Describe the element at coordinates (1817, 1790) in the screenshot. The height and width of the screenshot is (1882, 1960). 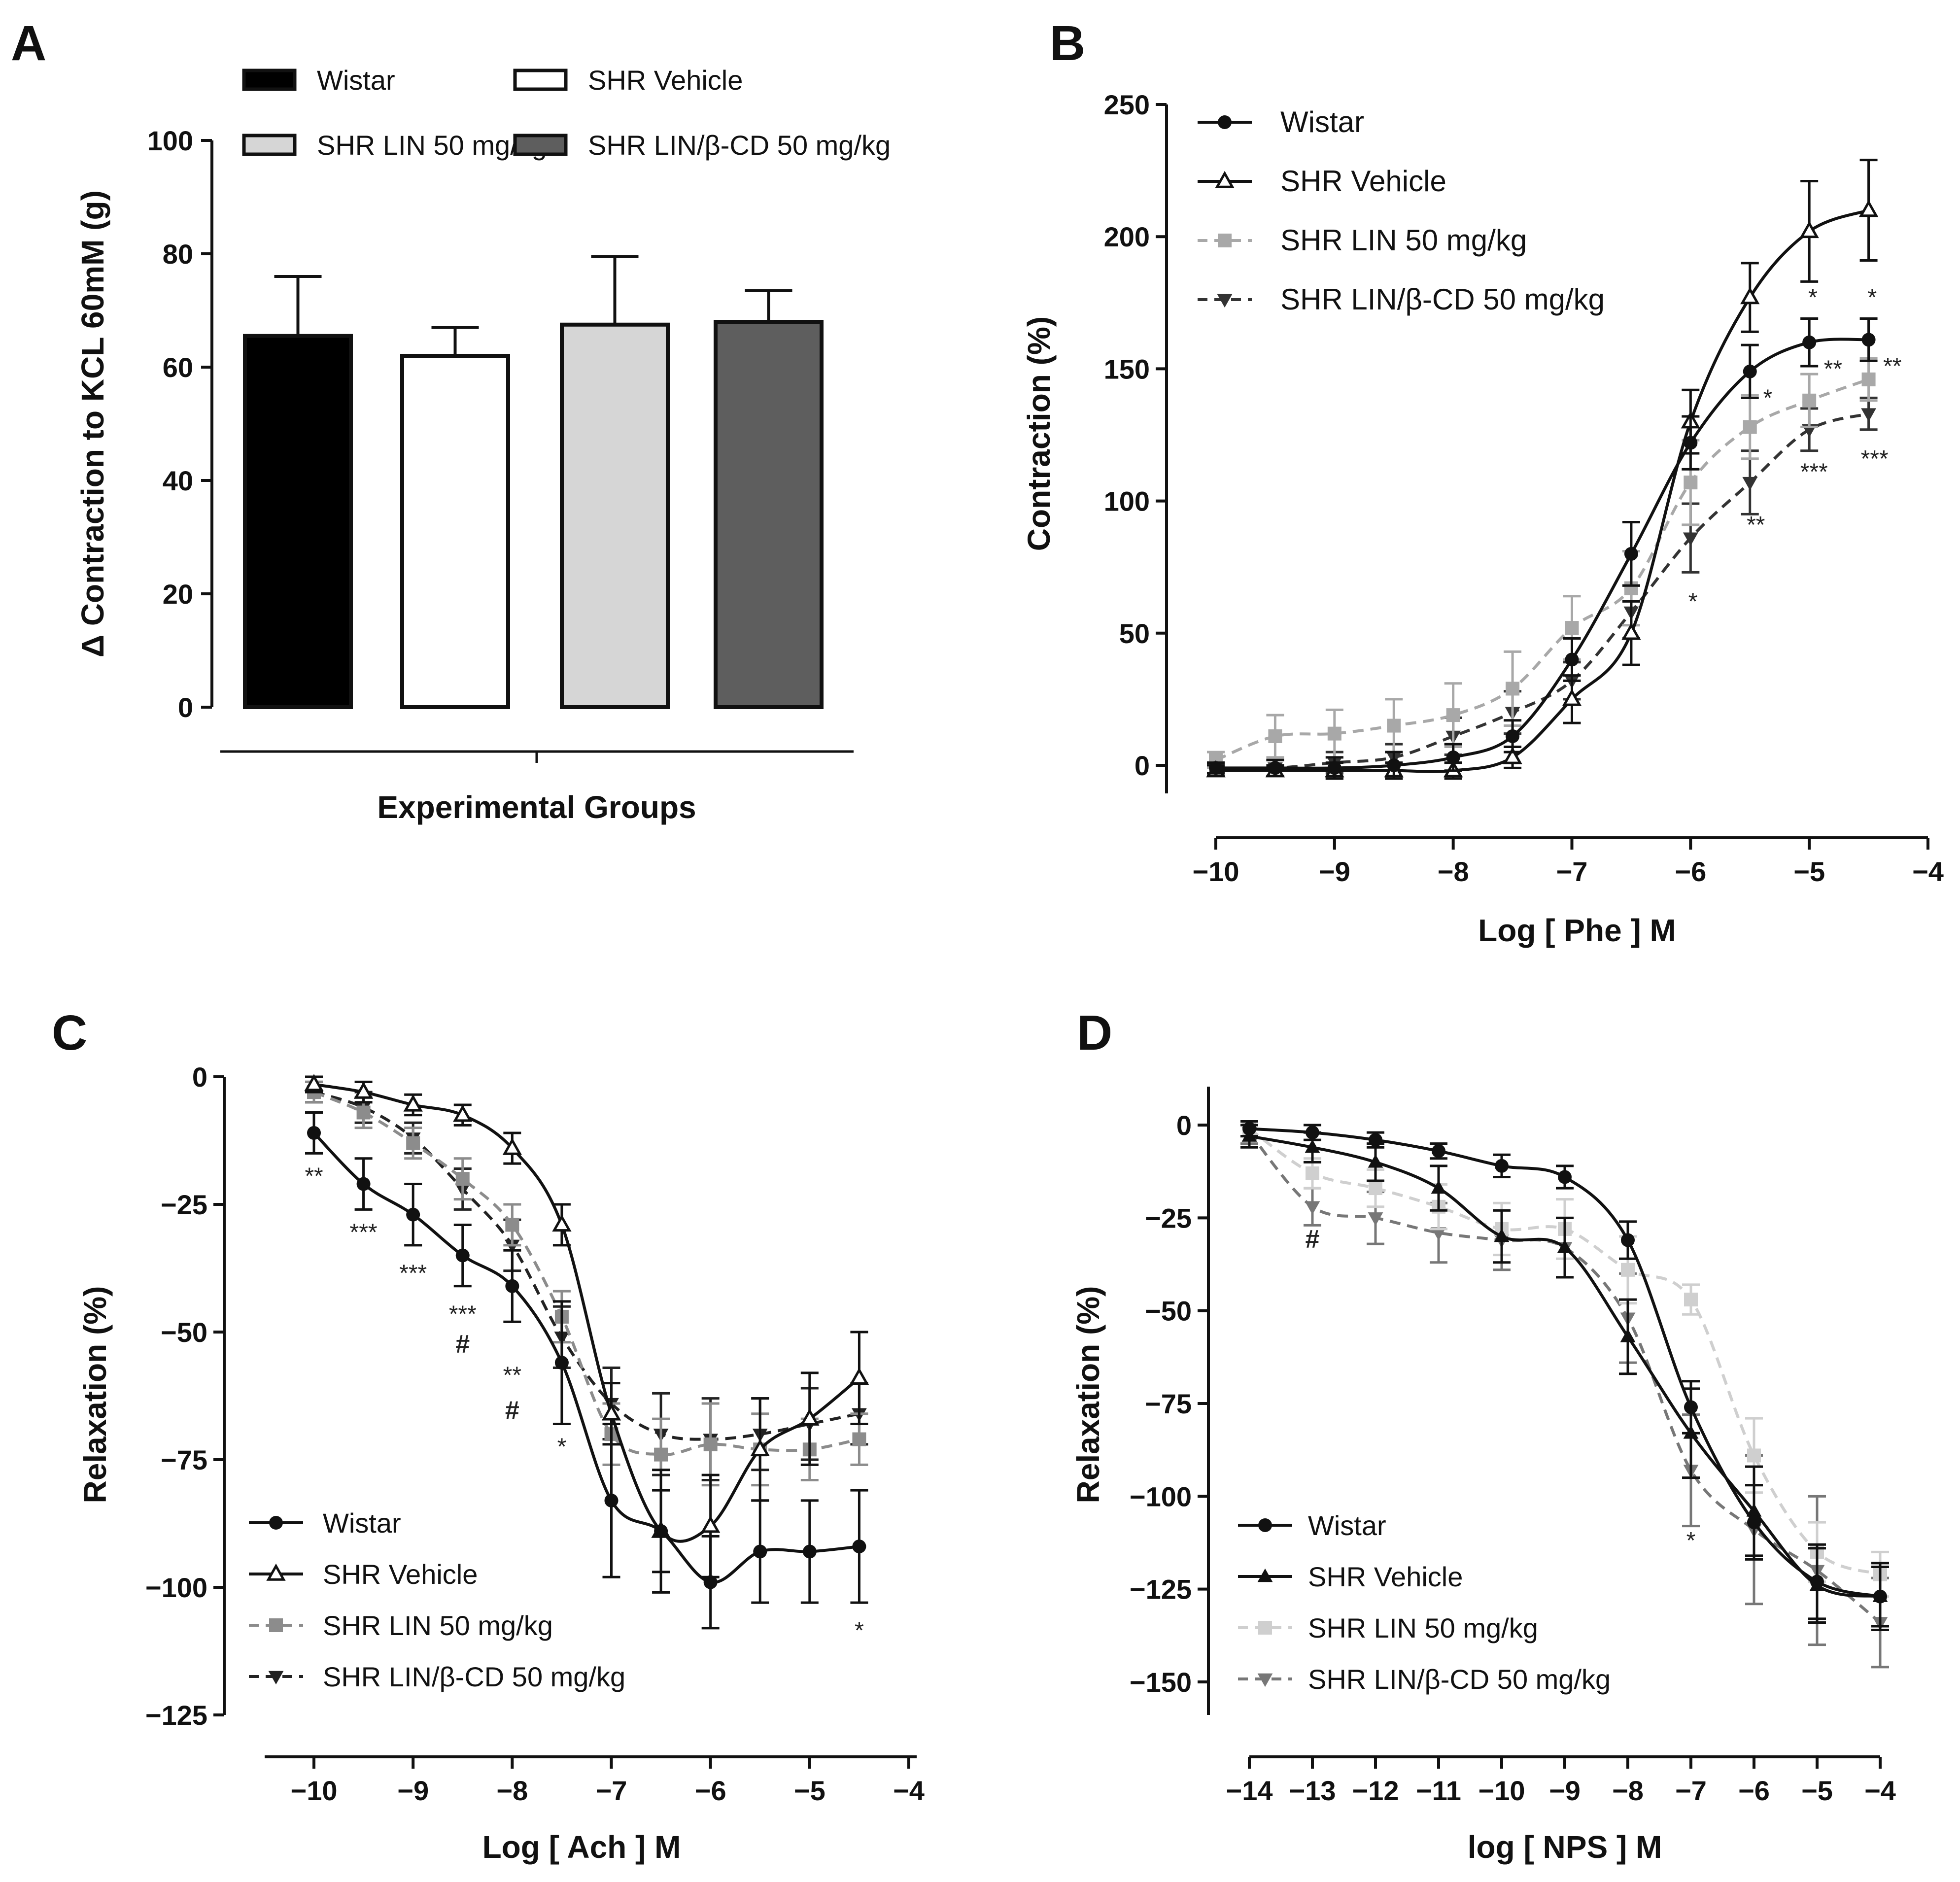
I see `x-tick-label: −5` at that location.